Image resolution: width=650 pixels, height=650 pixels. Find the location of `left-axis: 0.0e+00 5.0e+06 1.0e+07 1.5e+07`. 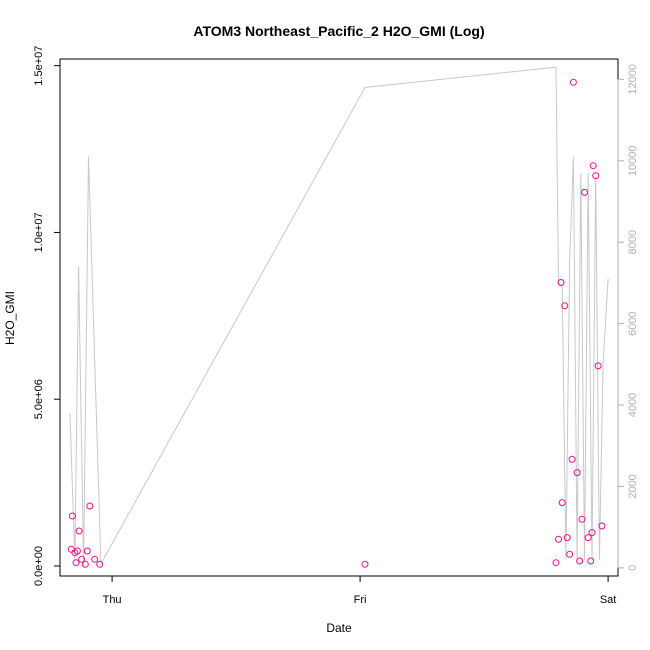

left-axis: 0.0e+00 5.0e+06 1.0e+07 1.5e+07 is located at coordinates (47, 316).